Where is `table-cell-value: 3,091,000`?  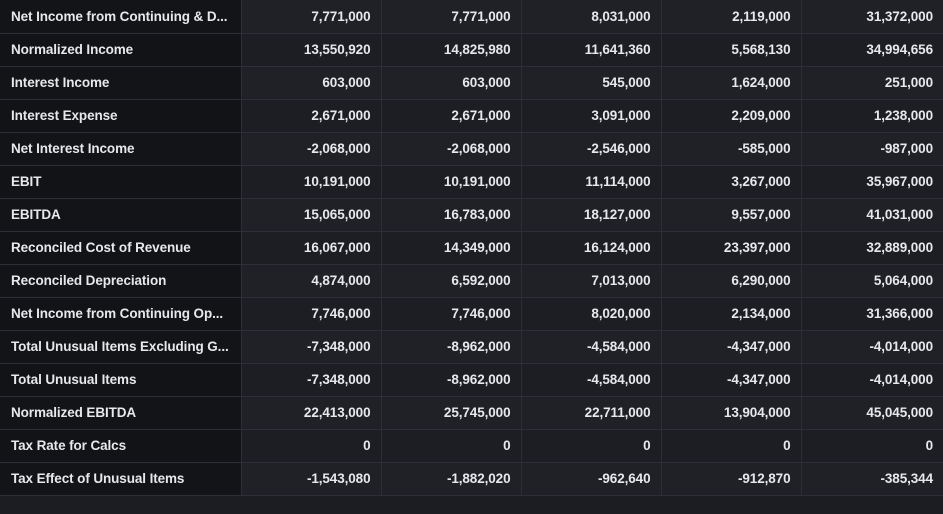 table-cell-value: 3,091,000 is located at coordinates (591, 116).